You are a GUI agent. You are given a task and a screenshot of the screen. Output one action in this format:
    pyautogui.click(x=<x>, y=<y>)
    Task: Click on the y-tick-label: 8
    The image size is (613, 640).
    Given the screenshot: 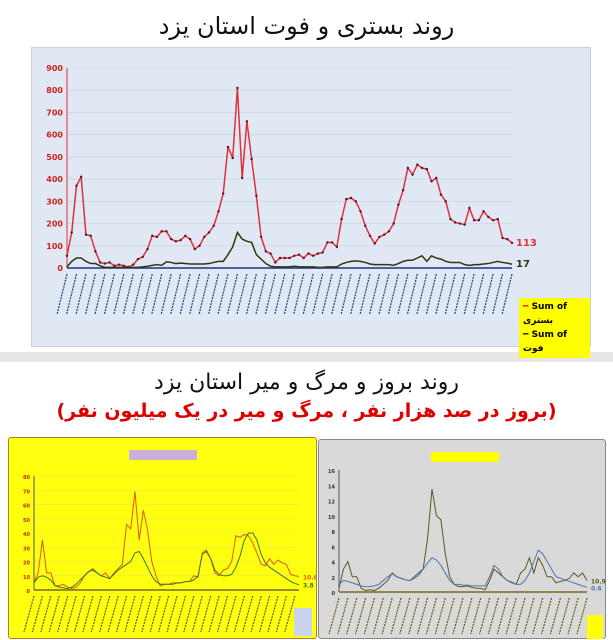 What is the action you would take?
    pyautogui.click(x=334, y=533)
    